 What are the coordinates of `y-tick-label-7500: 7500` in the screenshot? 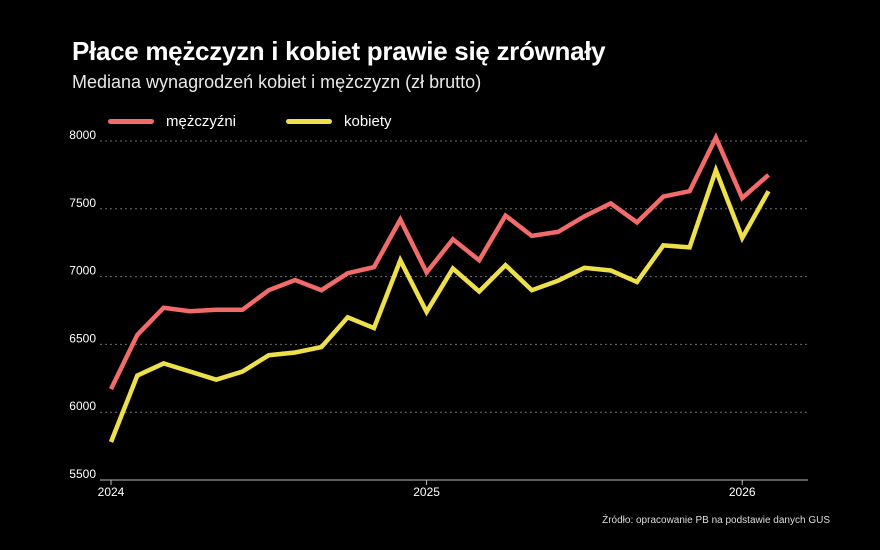 It's located at (82, 203).